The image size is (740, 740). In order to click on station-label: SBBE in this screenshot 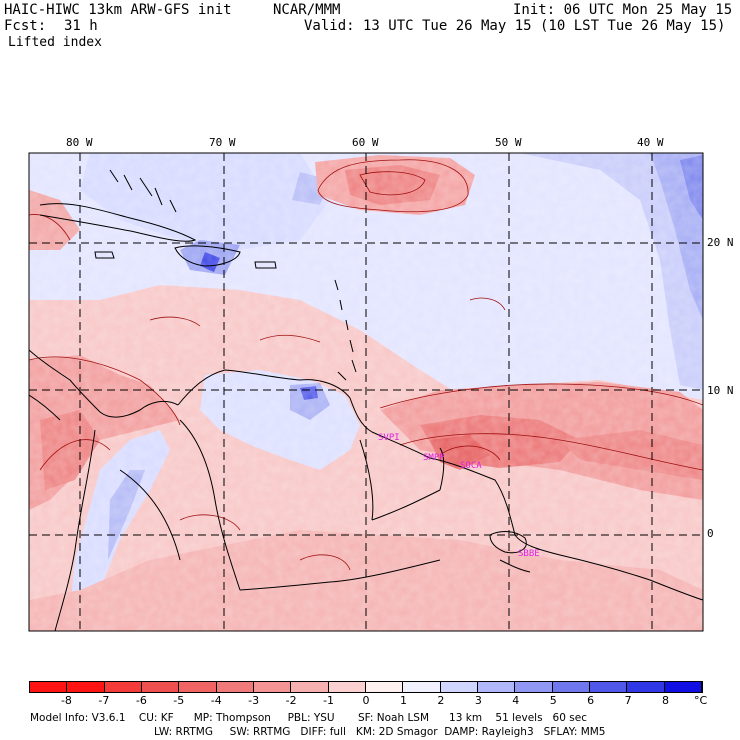, I will do `click(529, 554)`.